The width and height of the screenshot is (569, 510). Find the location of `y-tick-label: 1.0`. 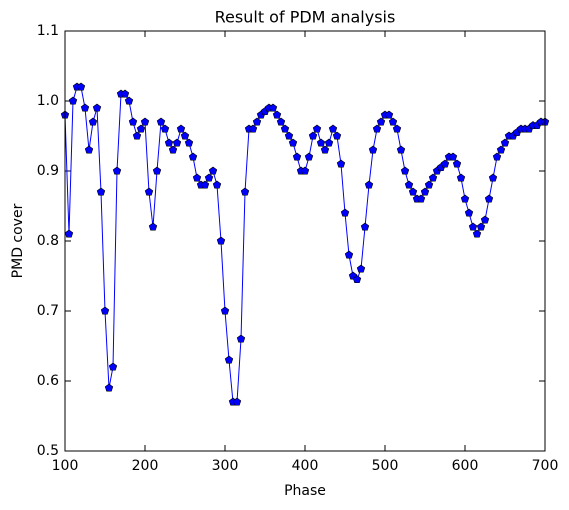

y-tick-label: 1.0 is located at coordinates (48, 101).